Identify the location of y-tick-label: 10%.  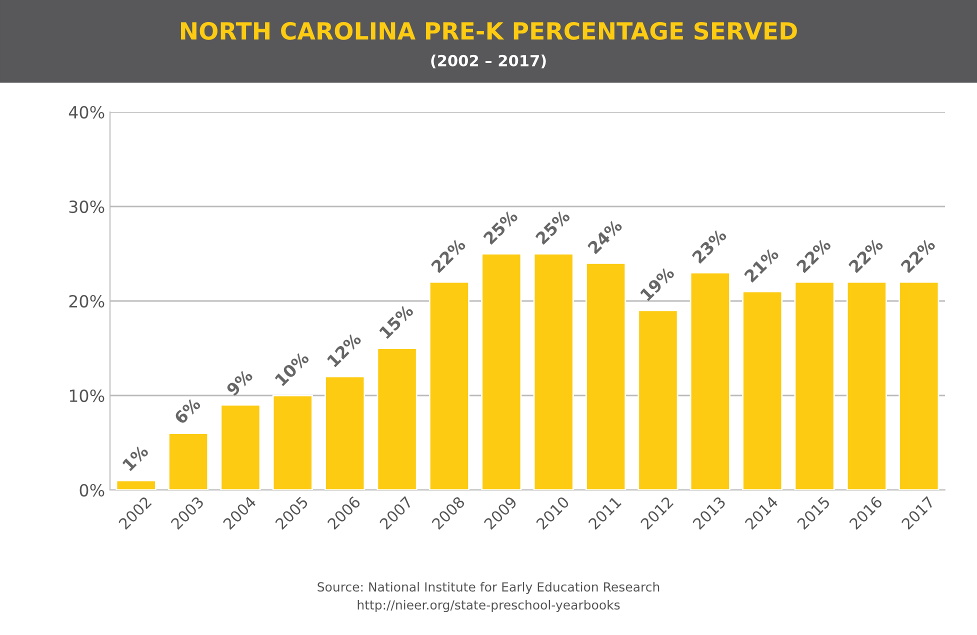
(87, 395).